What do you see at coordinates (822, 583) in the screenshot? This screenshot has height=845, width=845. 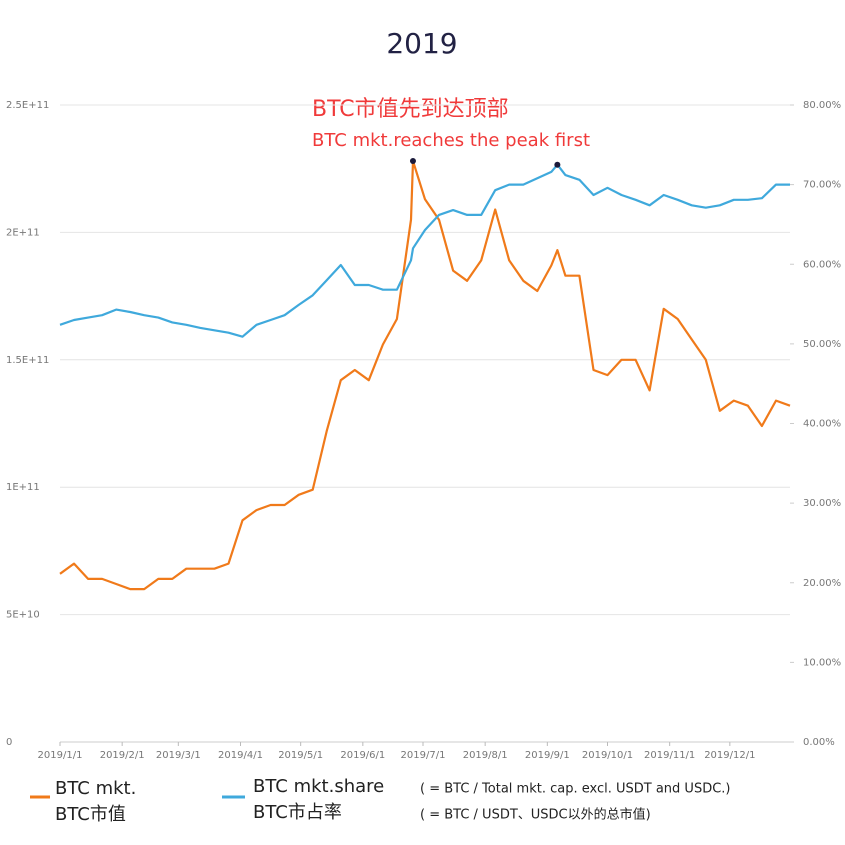 I see `y2-tick-label: 20.00%` at bounding box center [822, 583].